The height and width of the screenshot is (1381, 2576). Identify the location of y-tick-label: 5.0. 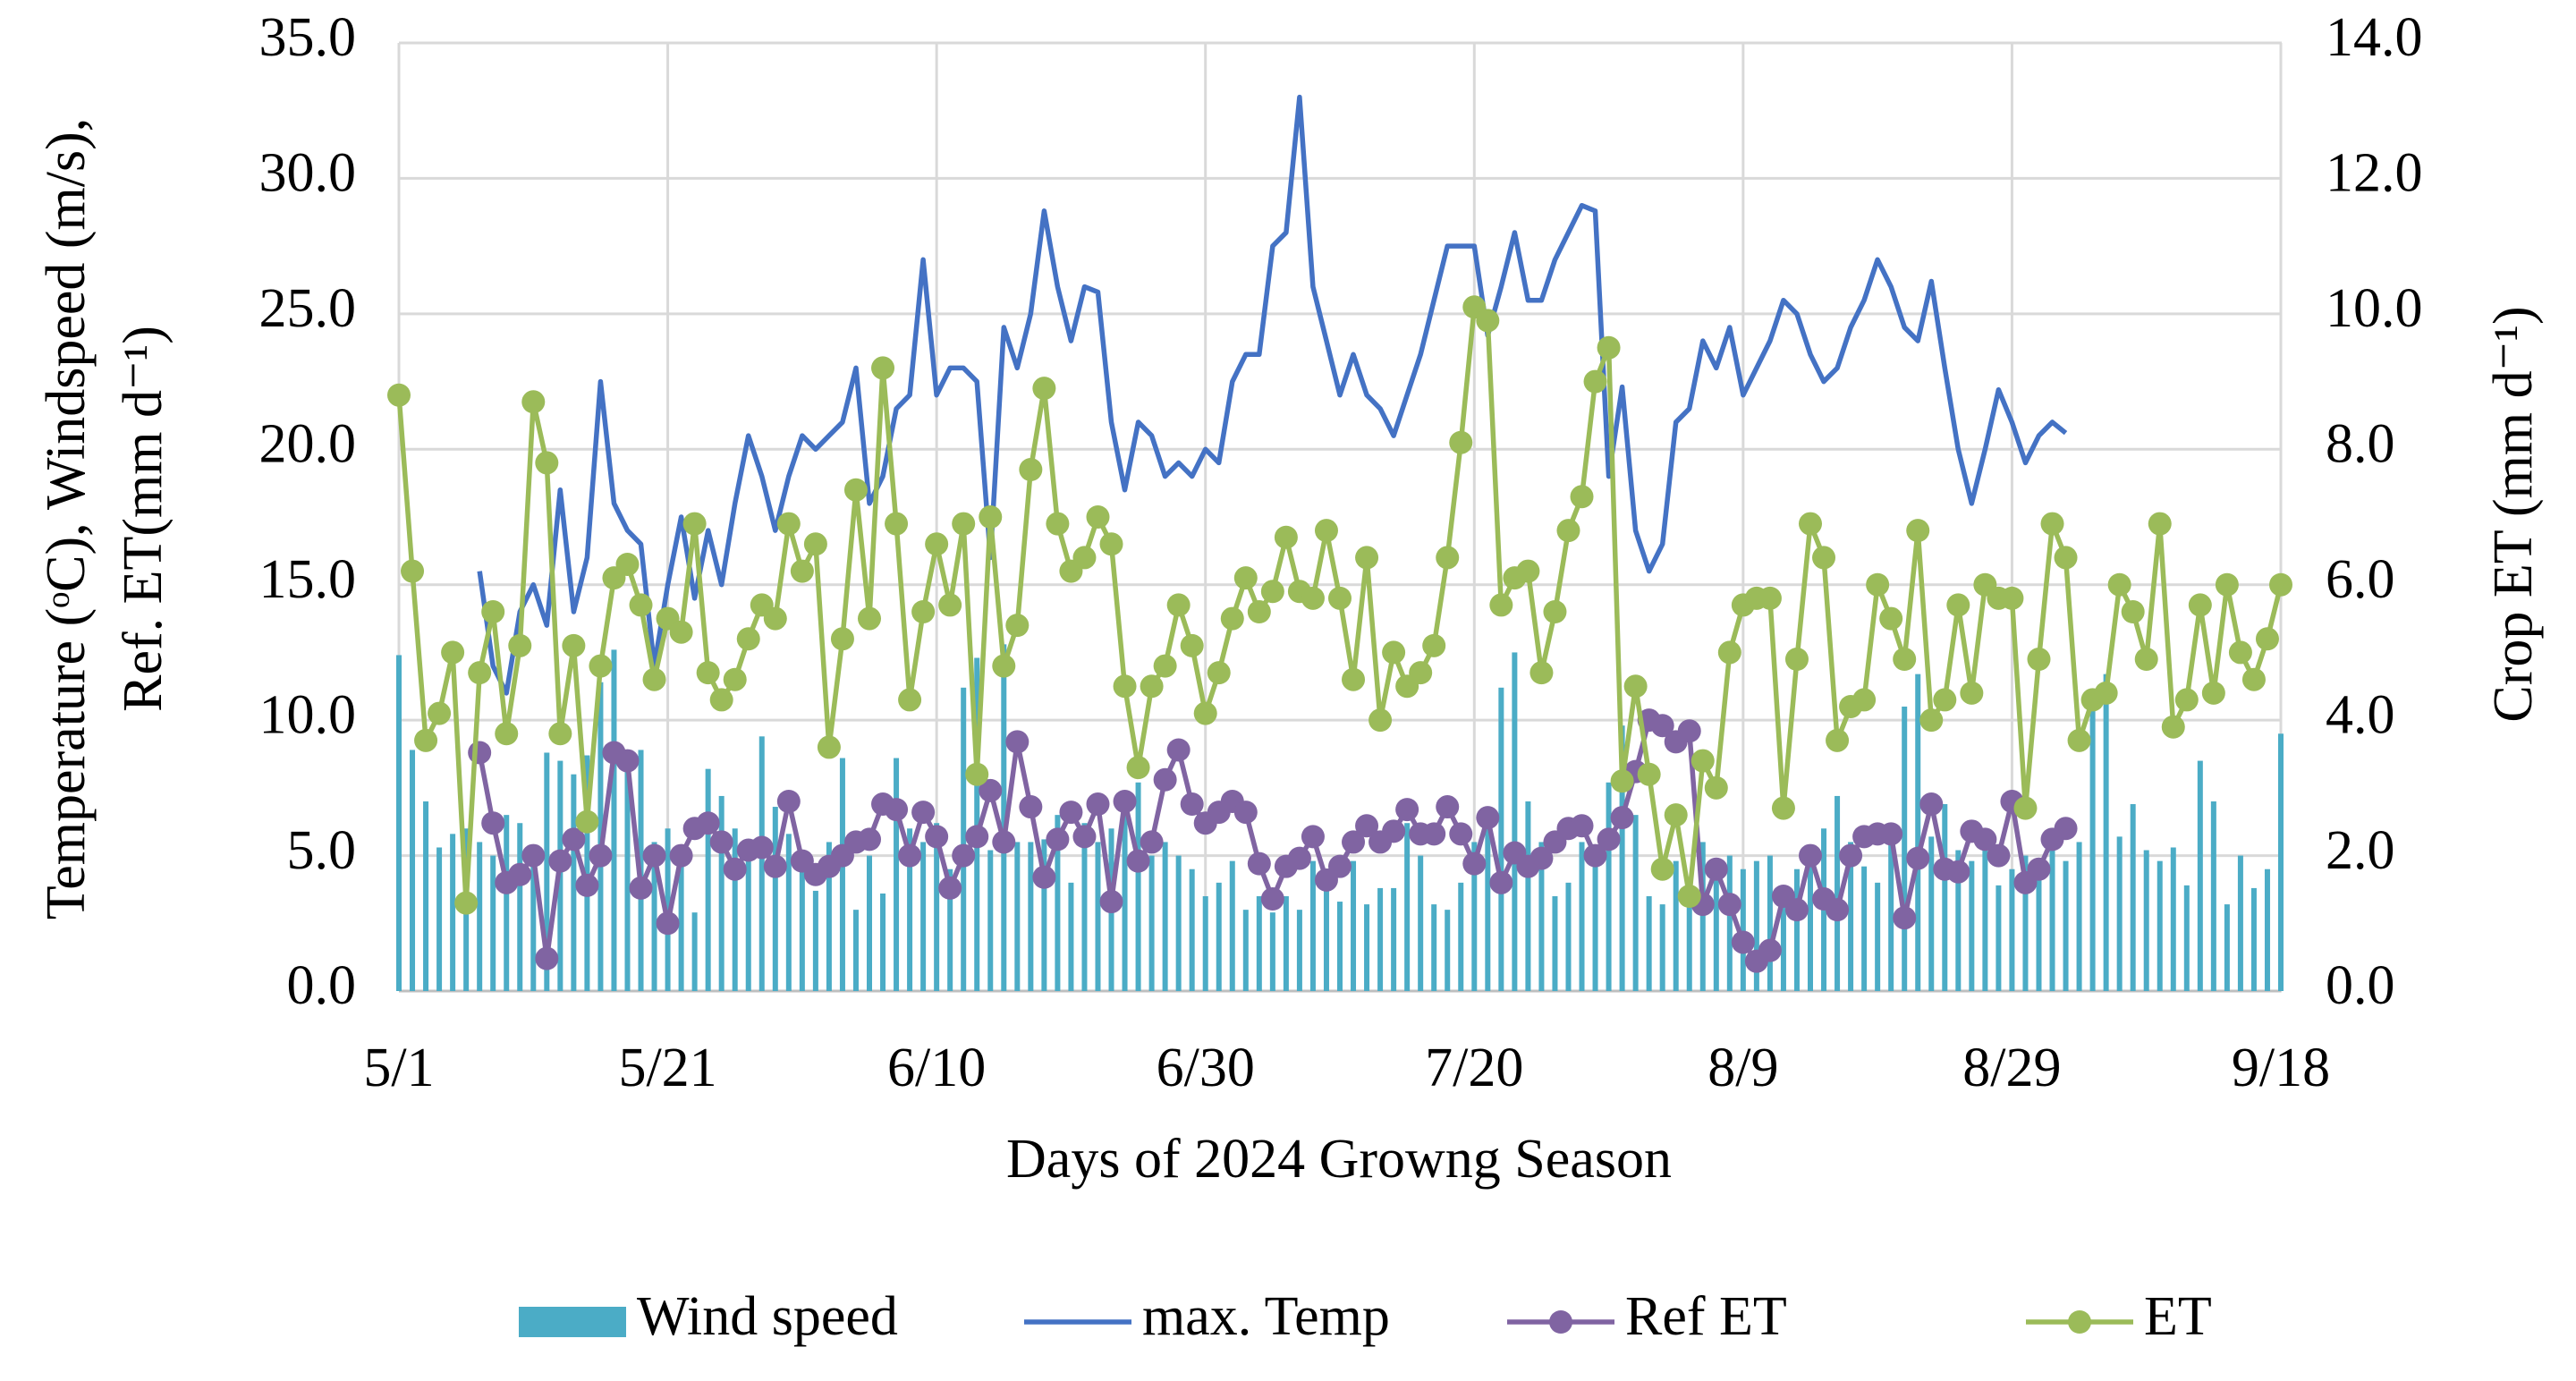
(322, 850).